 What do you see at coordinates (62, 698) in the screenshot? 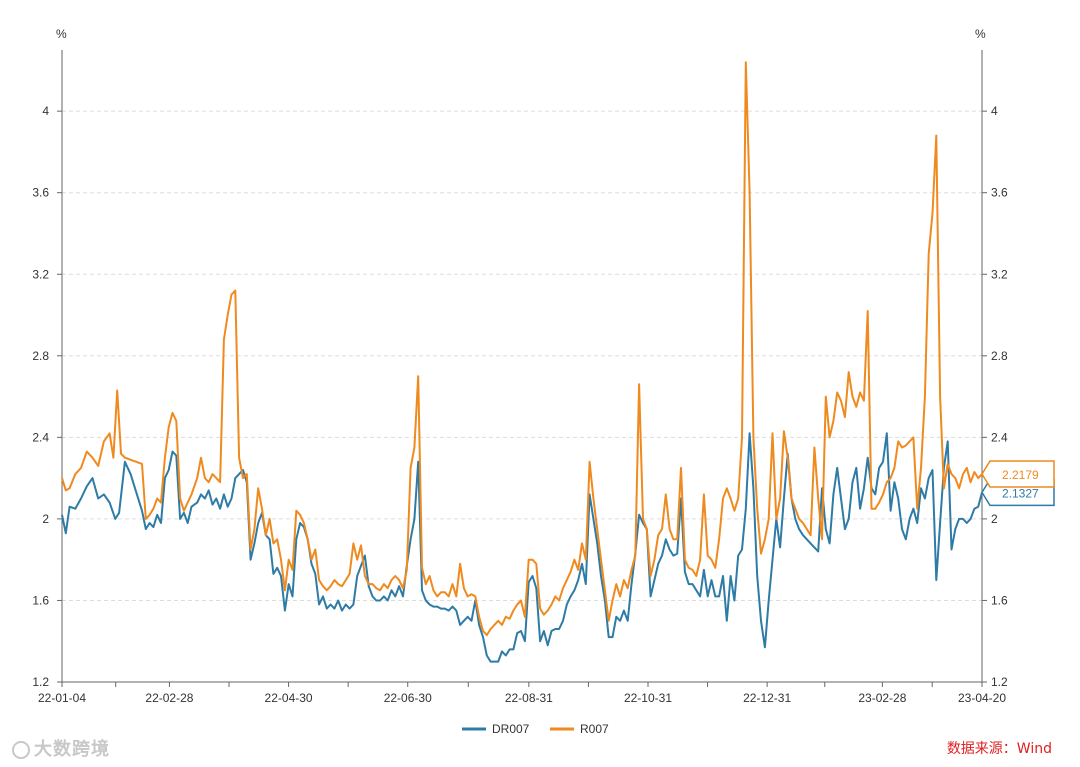
I see `x-tick-label: 22-01-04` at bounding box center [62, 698].